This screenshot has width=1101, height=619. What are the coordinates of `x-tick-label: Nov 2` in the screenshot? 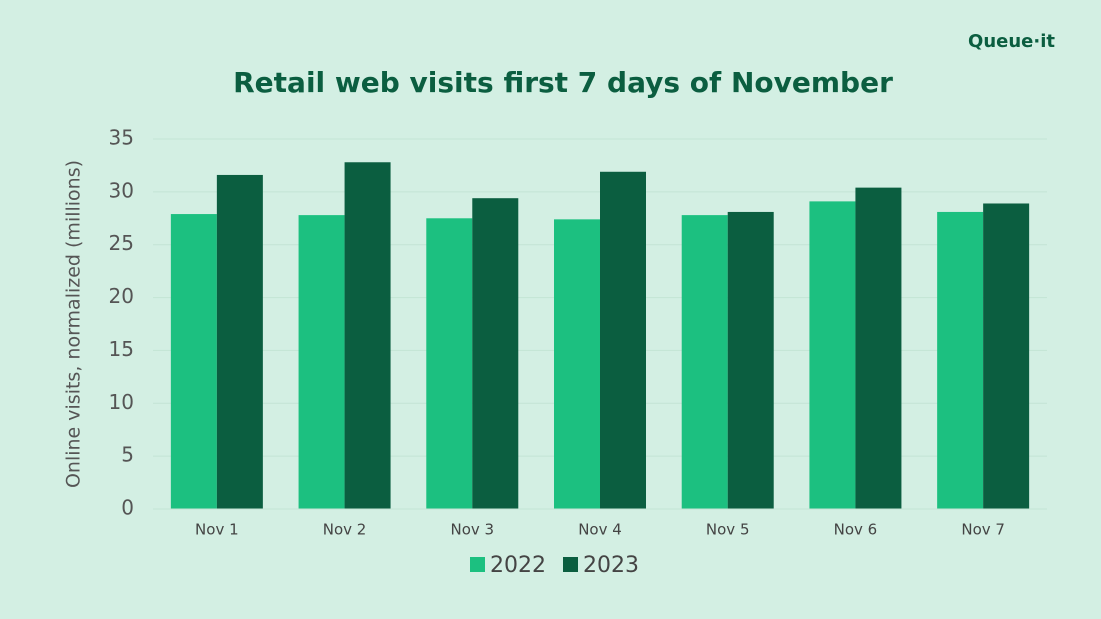 It's located at (345, 530).